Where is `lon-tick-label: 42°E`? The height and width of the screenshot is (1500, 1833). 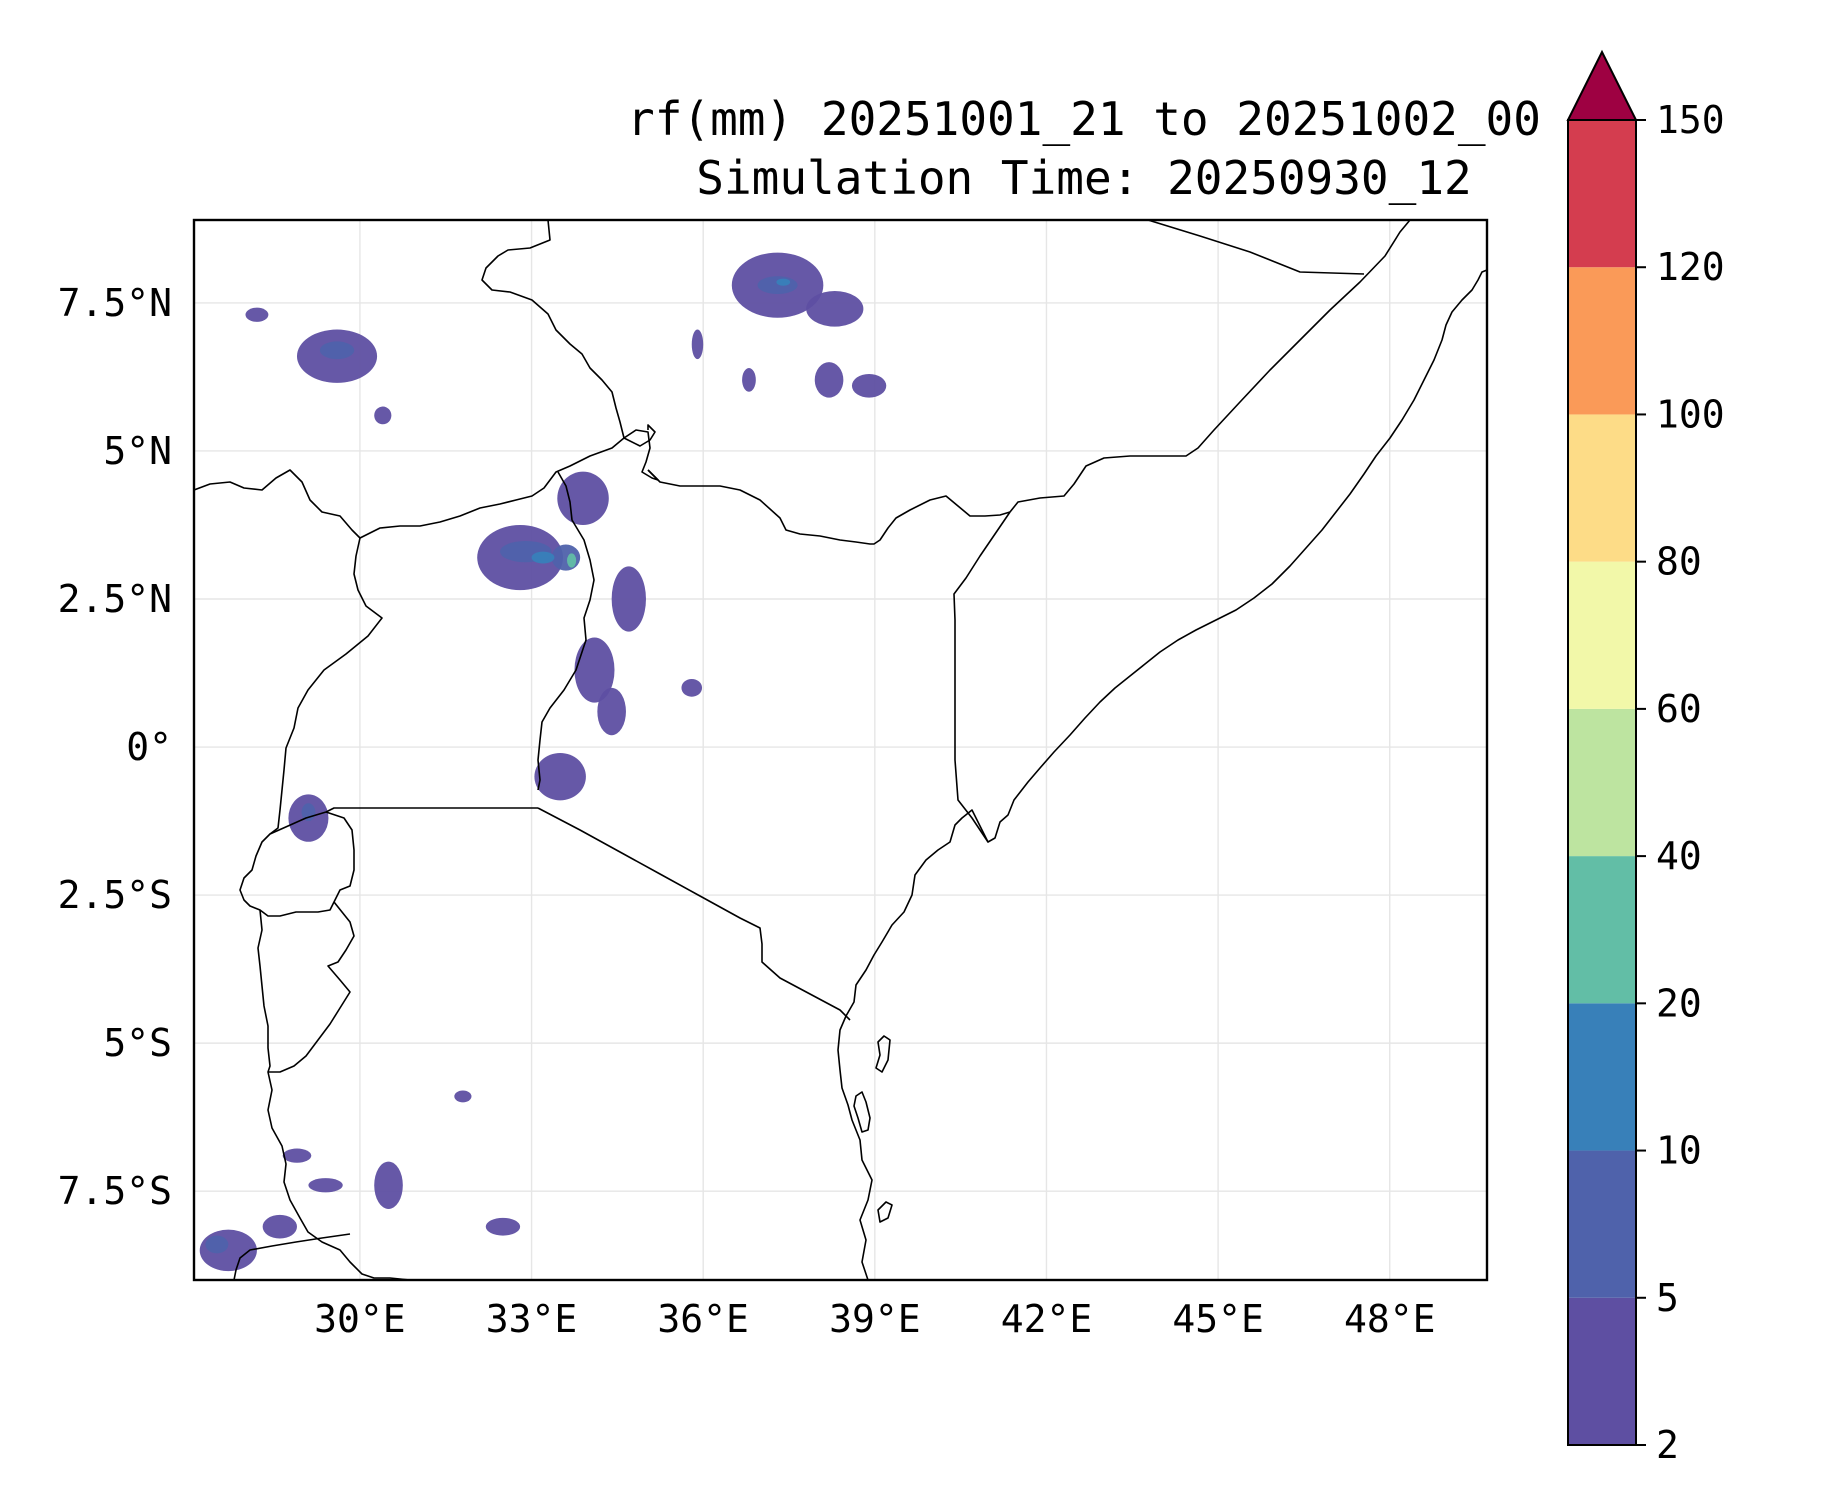
lon-tick-label: 42°E is located at coordinates (1047, 1319).